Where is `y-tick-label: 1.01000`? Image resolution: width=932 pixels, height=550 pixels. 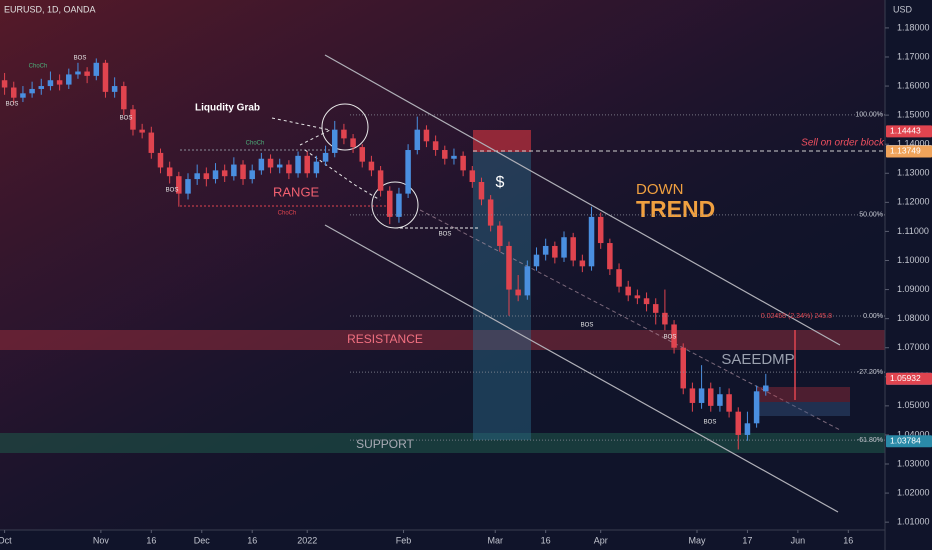
y-tick-label: 1.01000 is located at coordinates (913, 522).